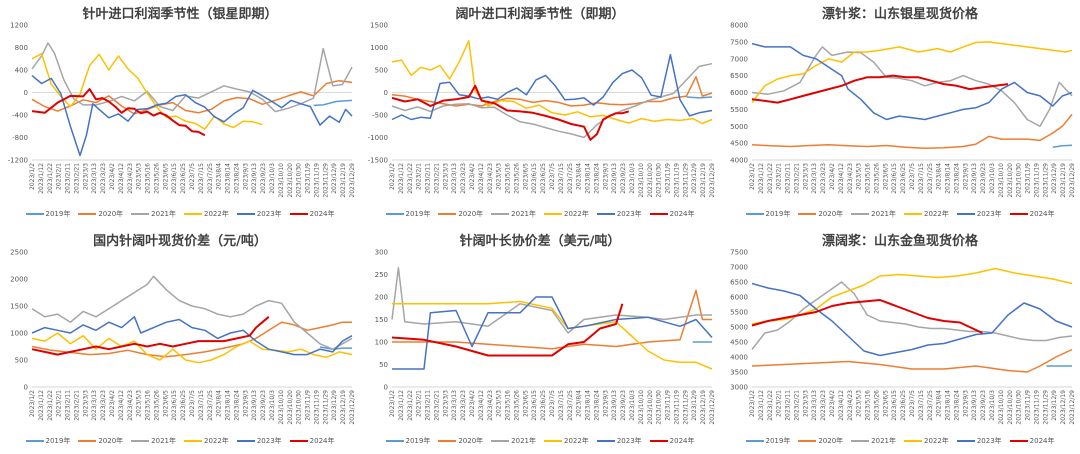 The image size is (1080, 454). What do you see at coordinates (454, 405) in the screenshot?
I see `x-tick-label: 2023/3/13` at bounding box center [454, 405].